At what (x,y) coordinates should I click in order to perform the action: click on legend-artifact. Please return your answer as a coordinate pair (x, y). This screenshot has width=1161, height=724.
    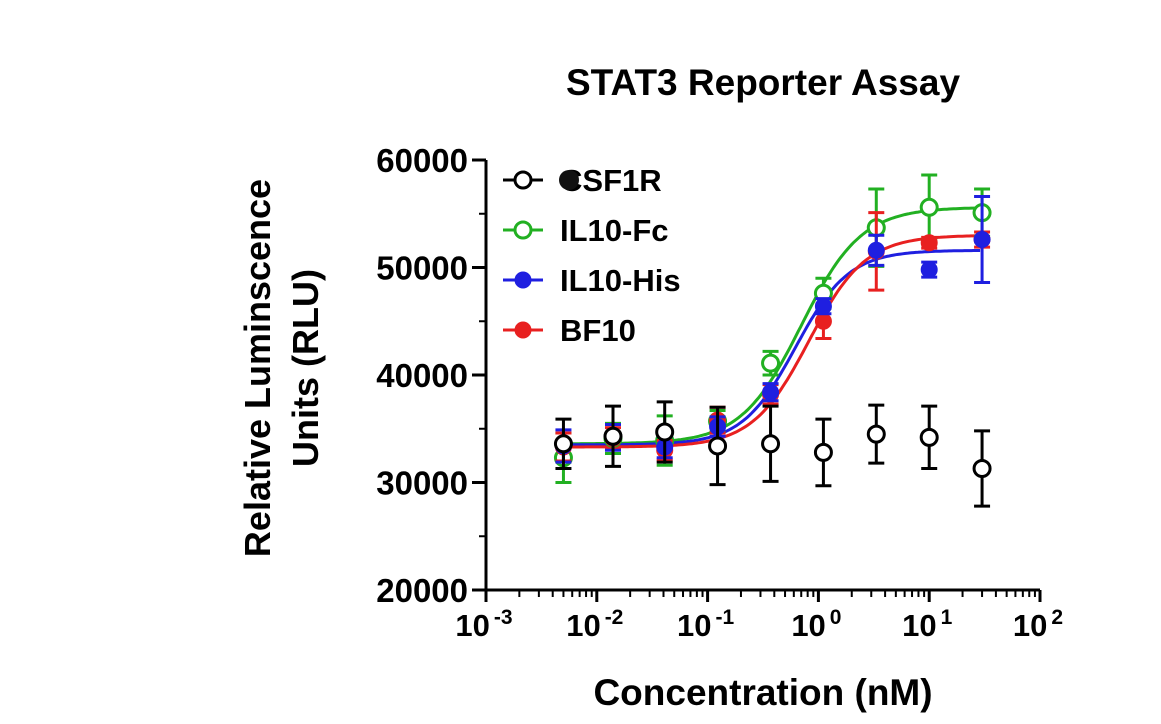
    Looking at the image, I should click on (569, 180).